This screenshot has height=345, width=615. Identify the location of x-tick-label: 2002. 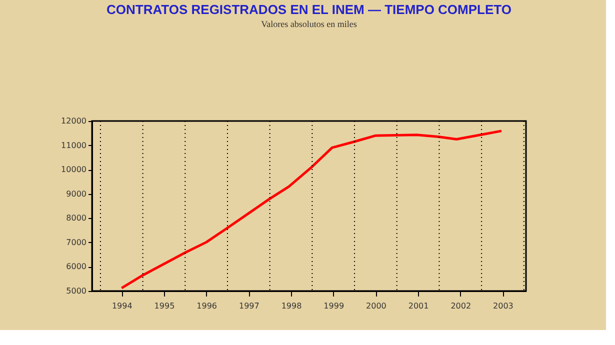
(461, 306).